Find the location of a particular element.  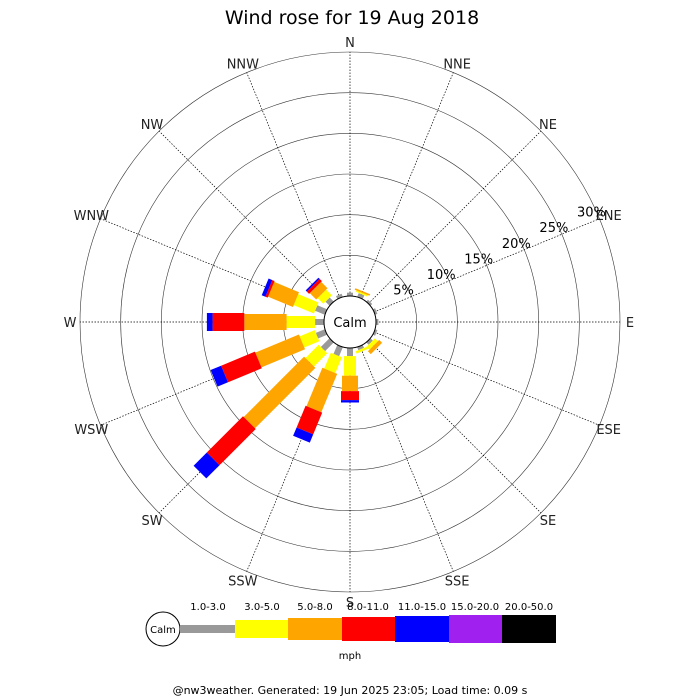

direction-label-ese: ESE is located at coordinates (608, 430).